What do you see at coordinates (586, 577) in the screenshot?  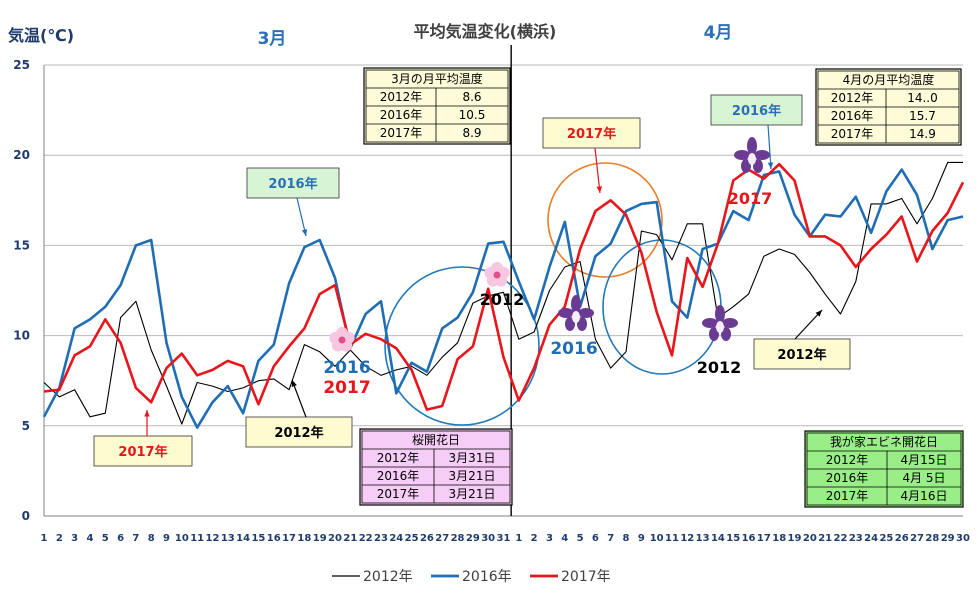 I see `legend-entry: 2017年` at bounding box center [586, 577].